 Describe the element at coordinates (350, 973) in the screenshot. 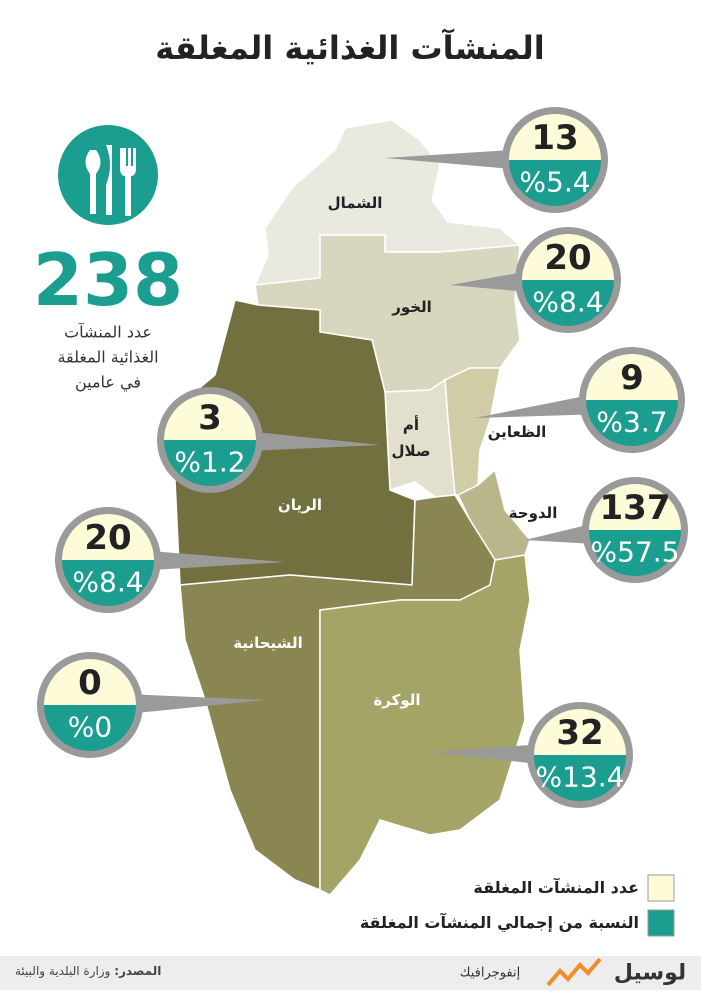

I see `footer-bar` at that location.